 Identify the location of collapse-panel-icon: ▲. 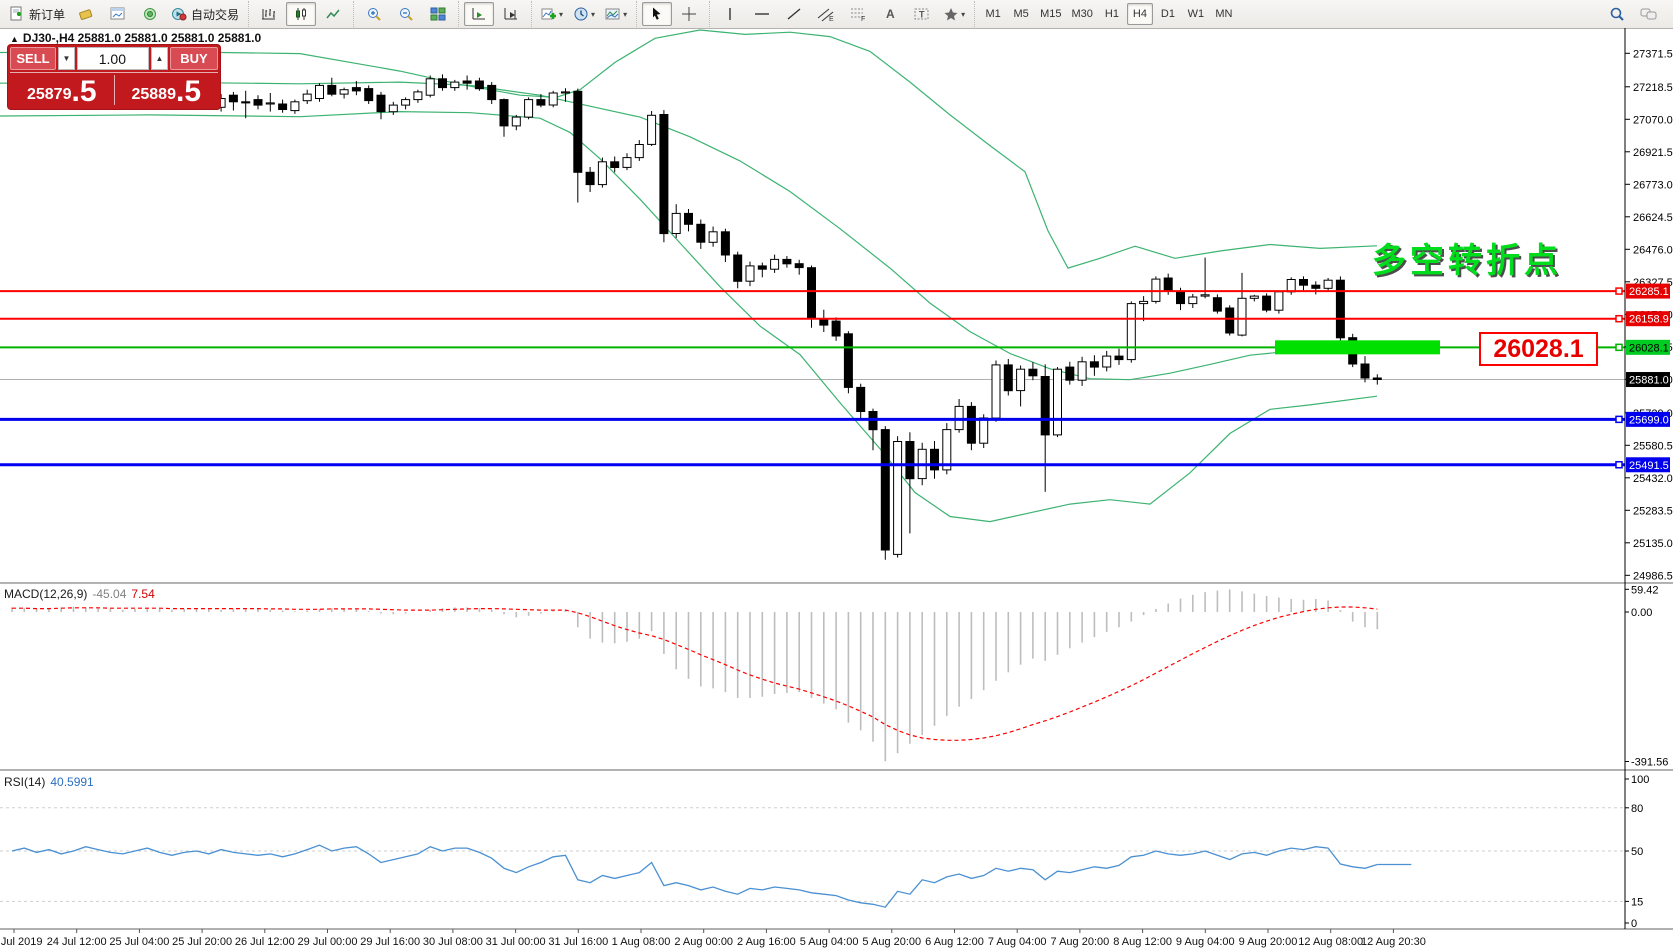
(14, 39).